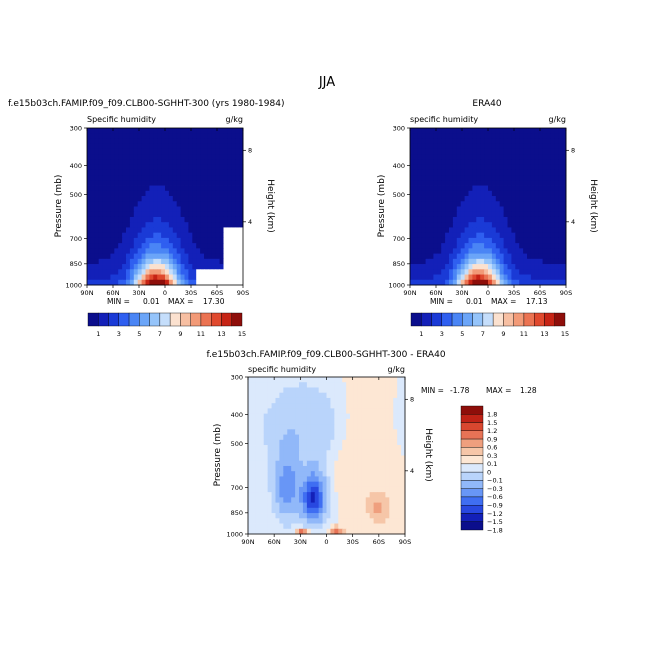 This screenshot has height=654, width=654. What do you see at coordinates (180, 334) in the screenshot?
I see `panel1-colorbar-label: 9` at bounding box center [180, 334].